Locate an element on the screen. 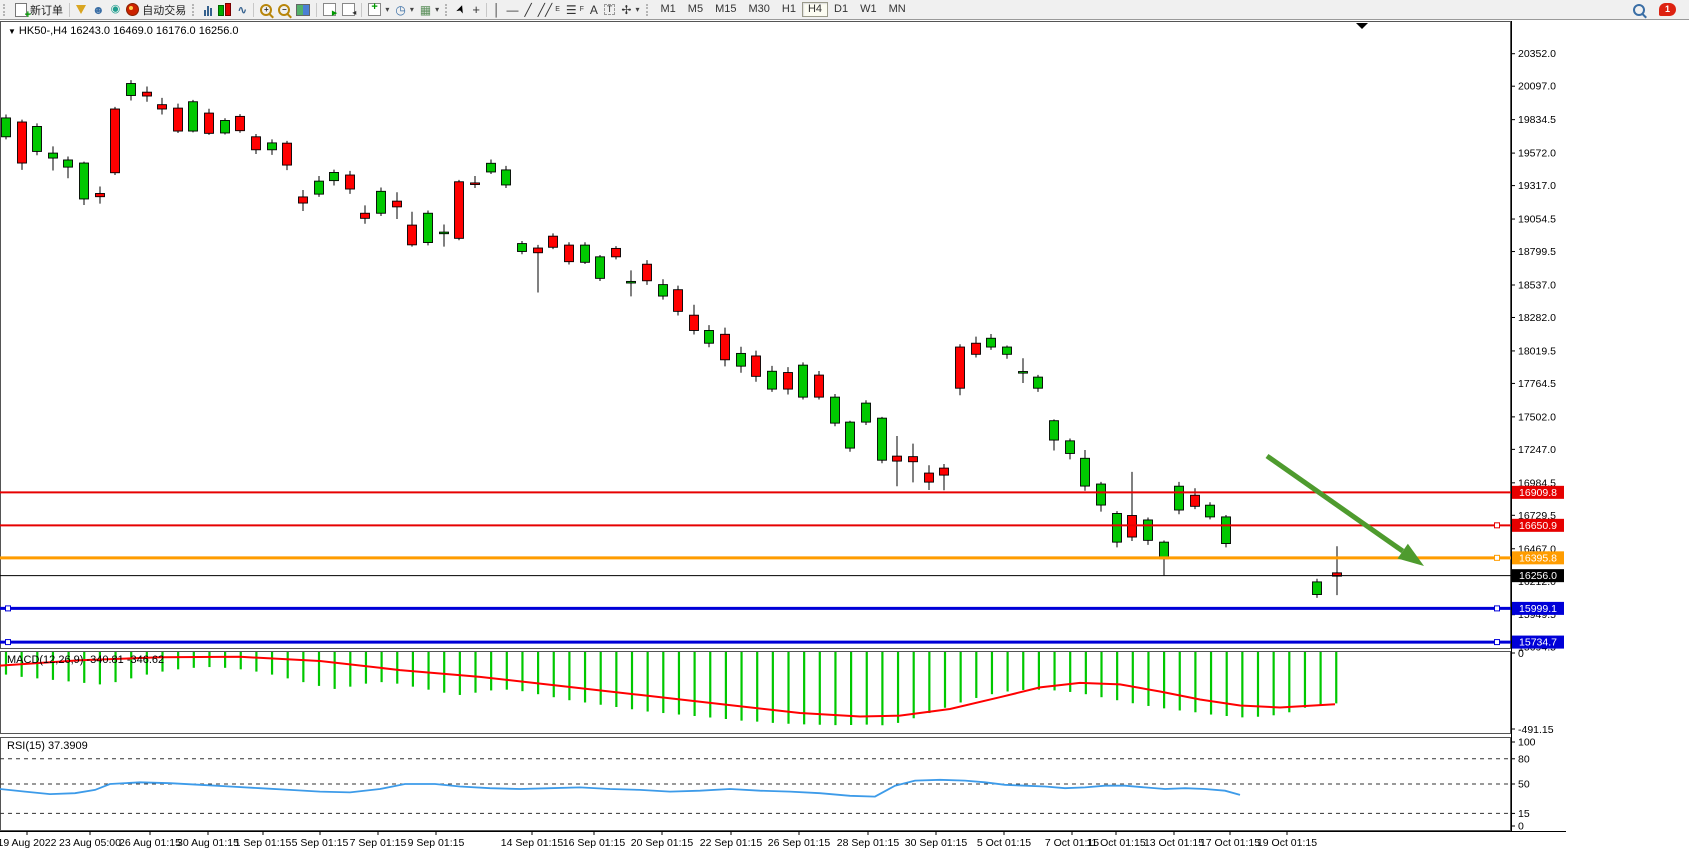 The image size is (1689, 855). templates-button: ▦ ▾ is located at coordinates (429, 9).